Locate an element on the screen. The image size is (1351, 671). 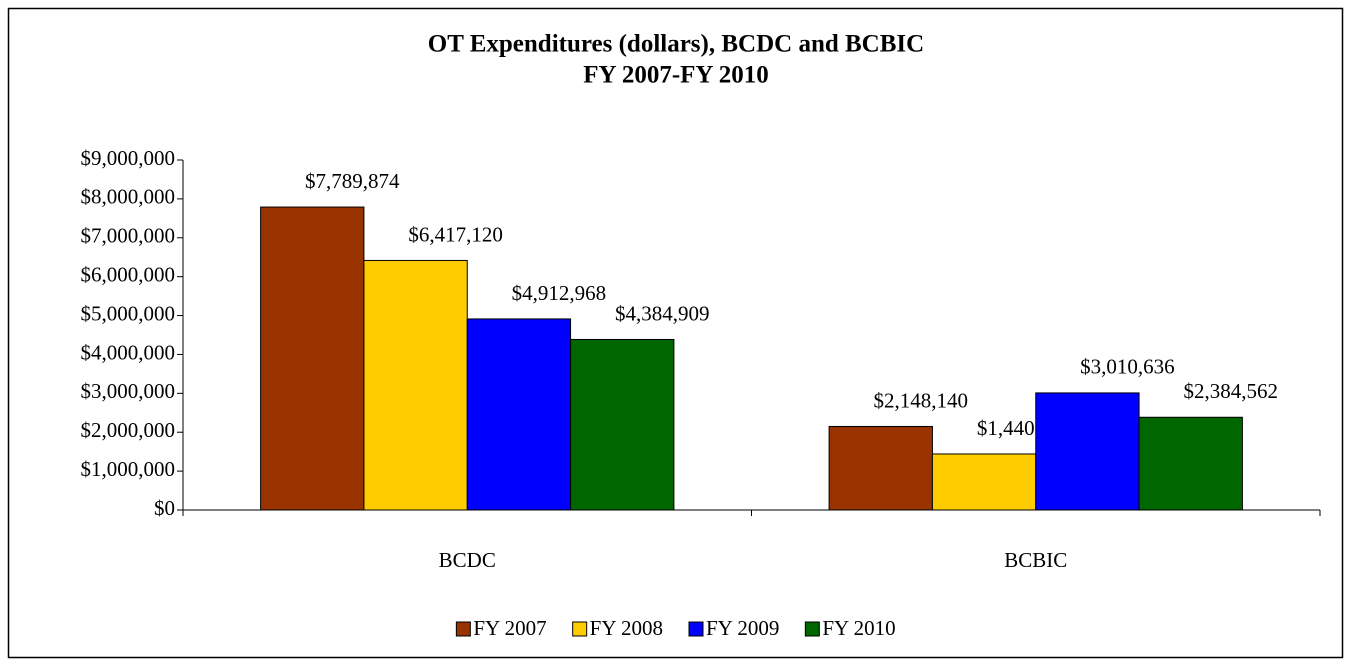
data-label: $2,148,140 is located at coordinates (921, 400).